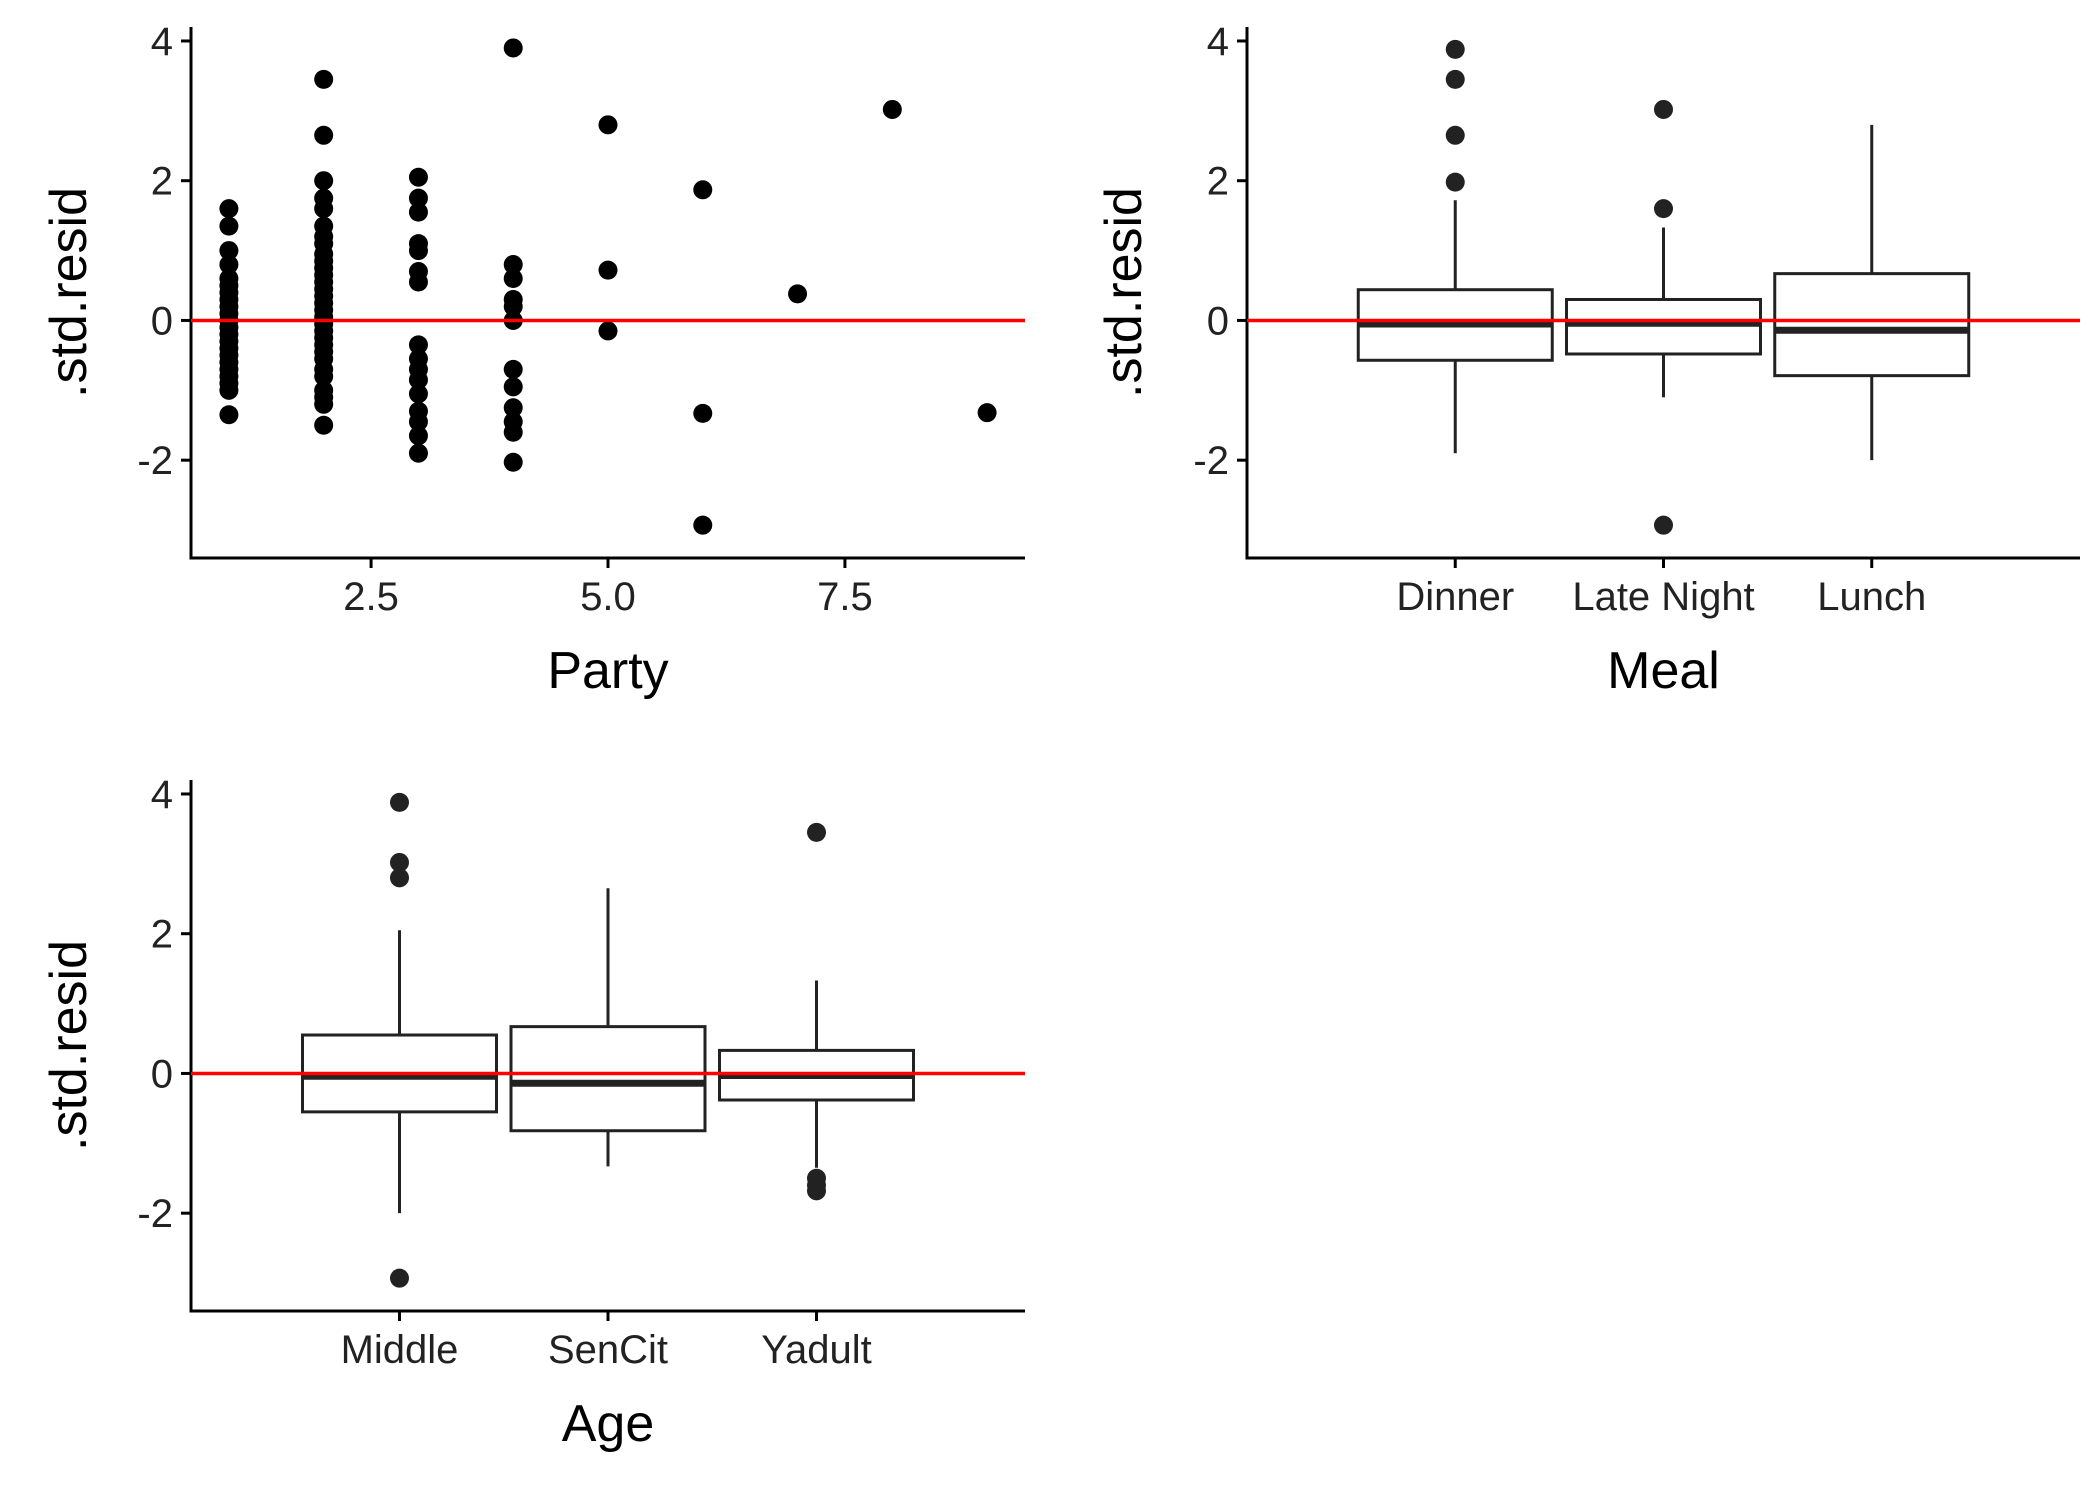 Image resolution: width=2100 pixels, height=1500 pixels. What do you see at coordinates (371, 597) in the screenshot?
I see `x-tick-label: 2.5` at bounding box center [371, 597].